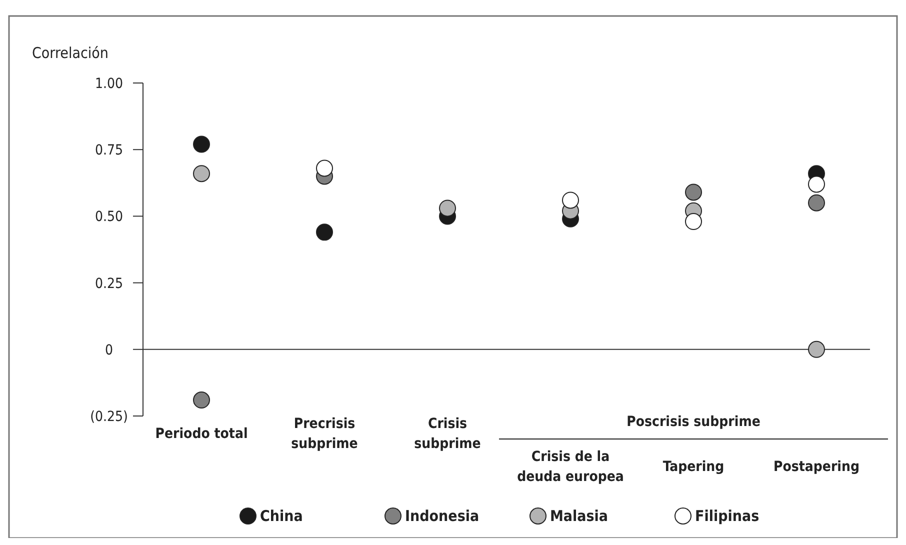  I want to click on y-tick-label: 0.25, so click(109, 284).